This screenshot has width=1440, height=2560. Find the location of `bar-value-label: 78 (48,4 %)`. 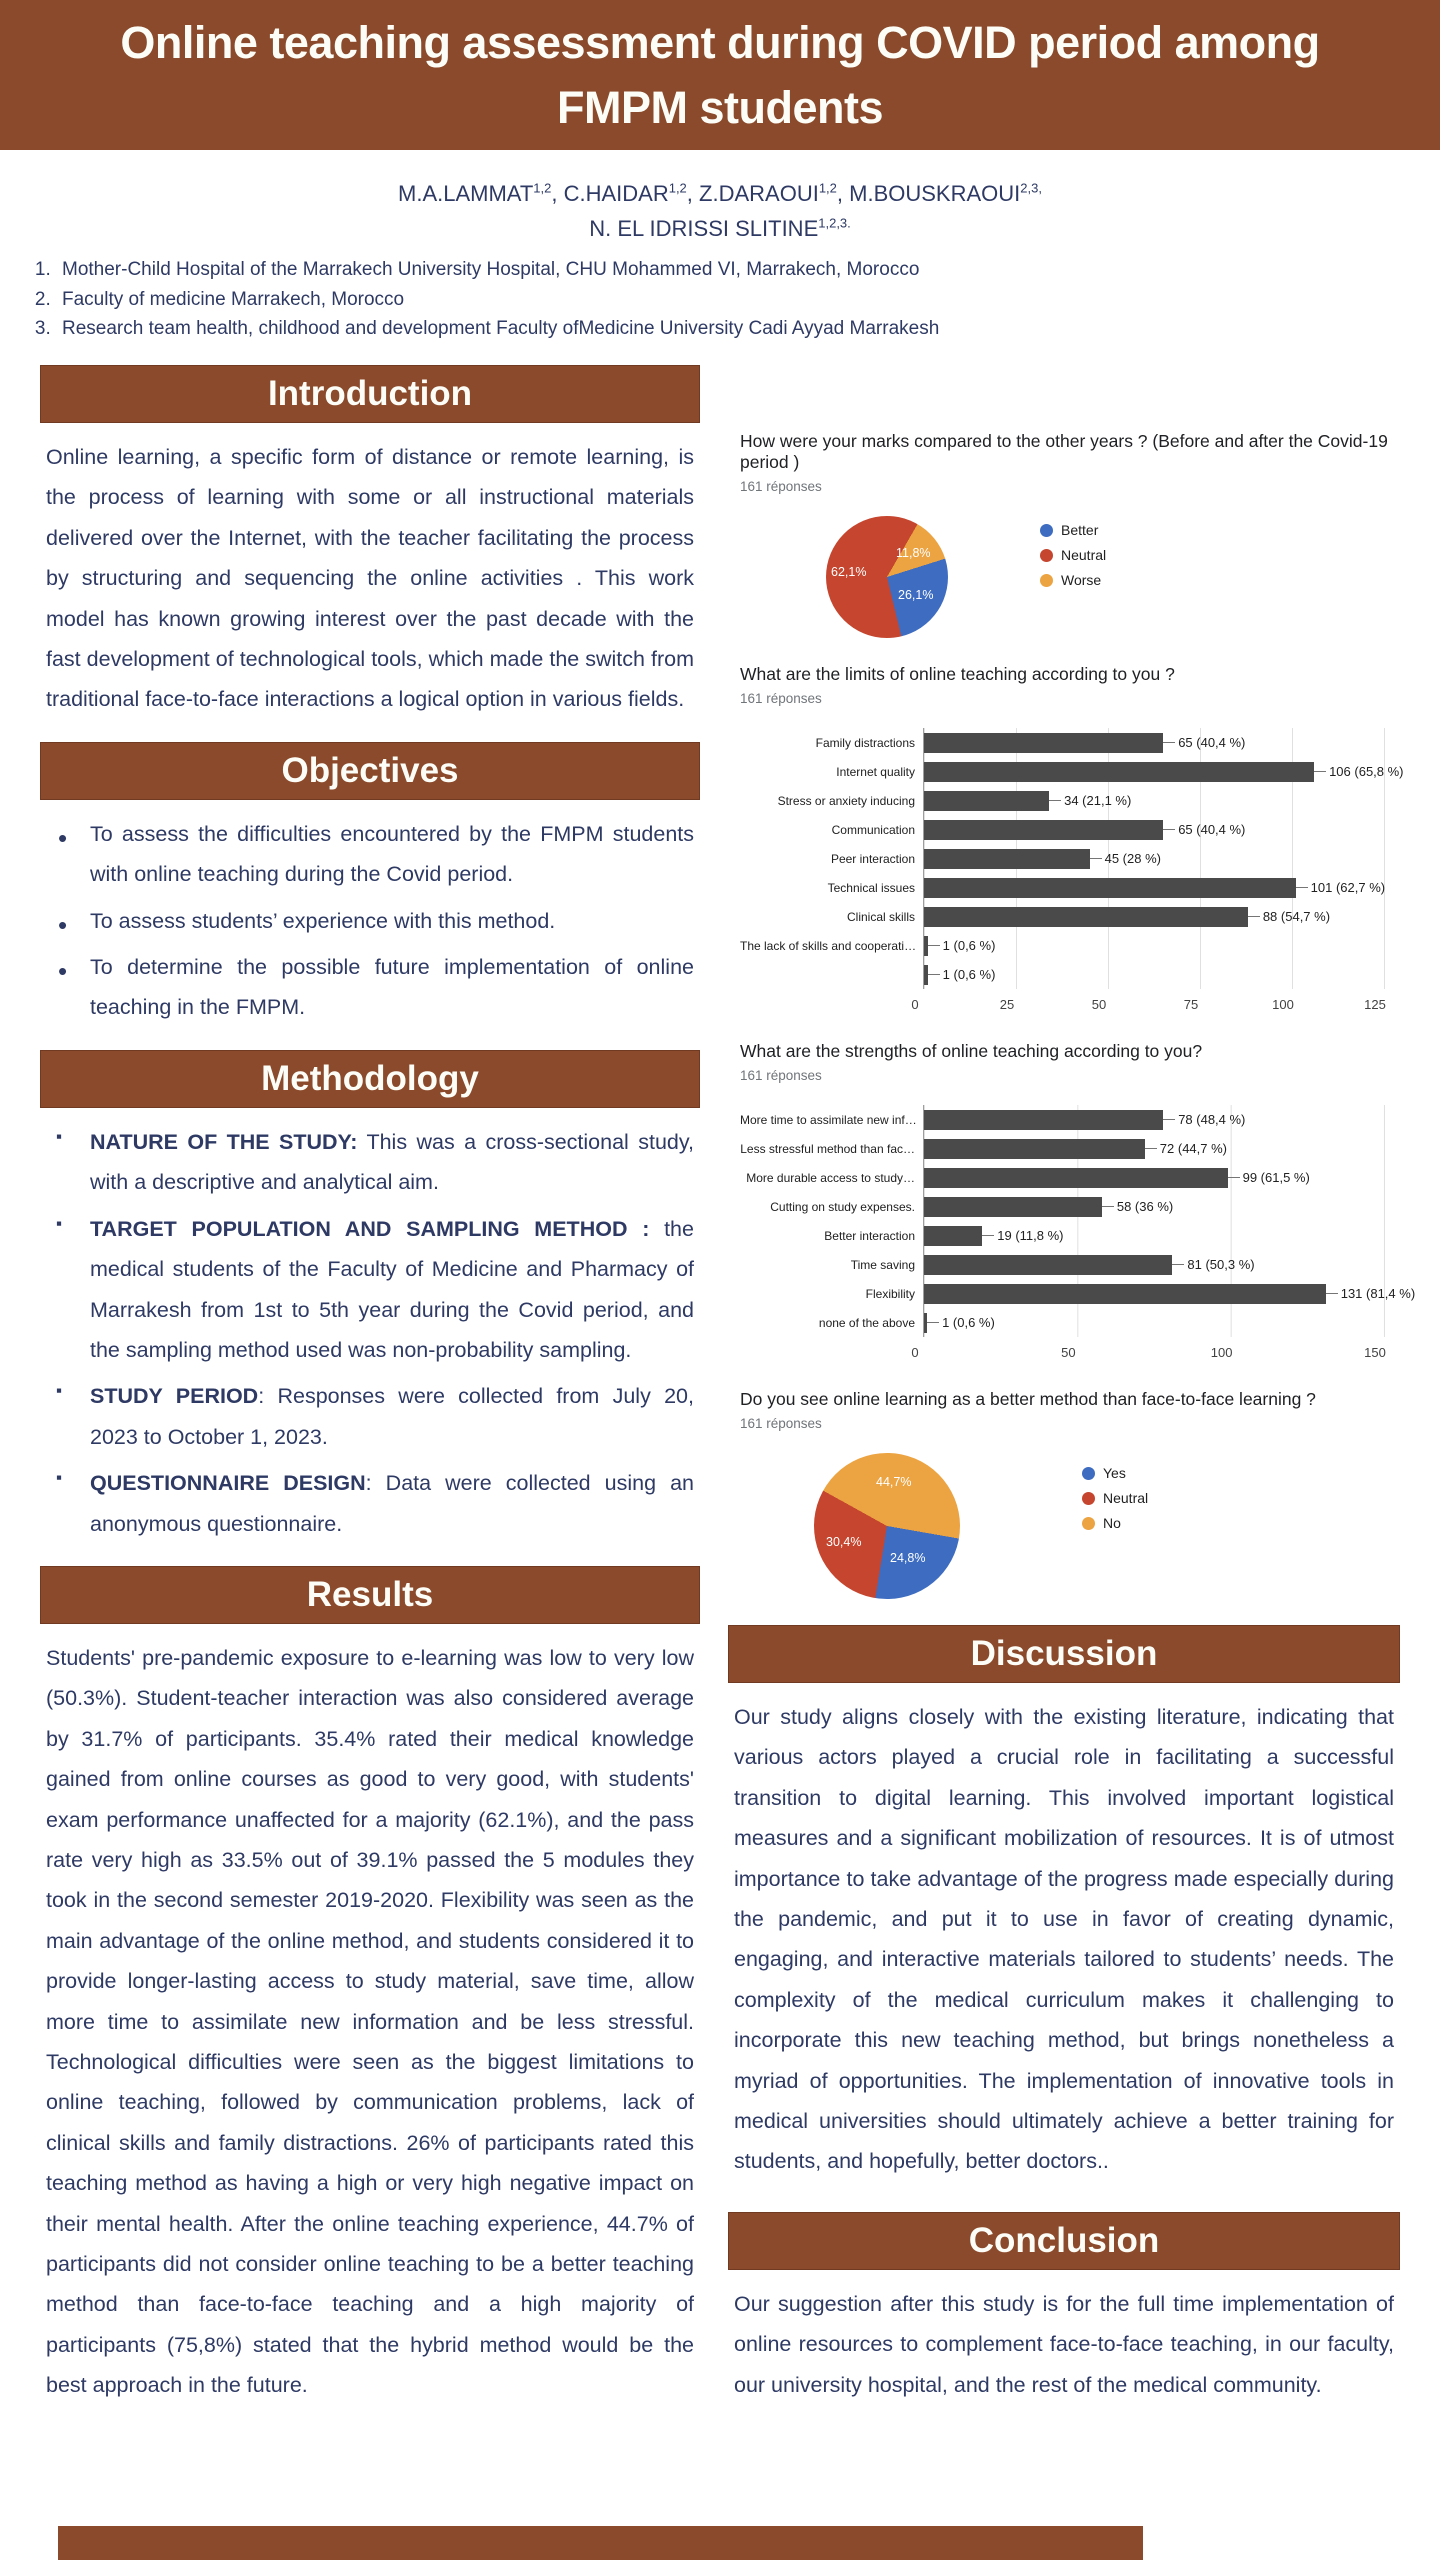

bar-value-label: 78 (48,4 %) is located at coordinates (1204, 1119).